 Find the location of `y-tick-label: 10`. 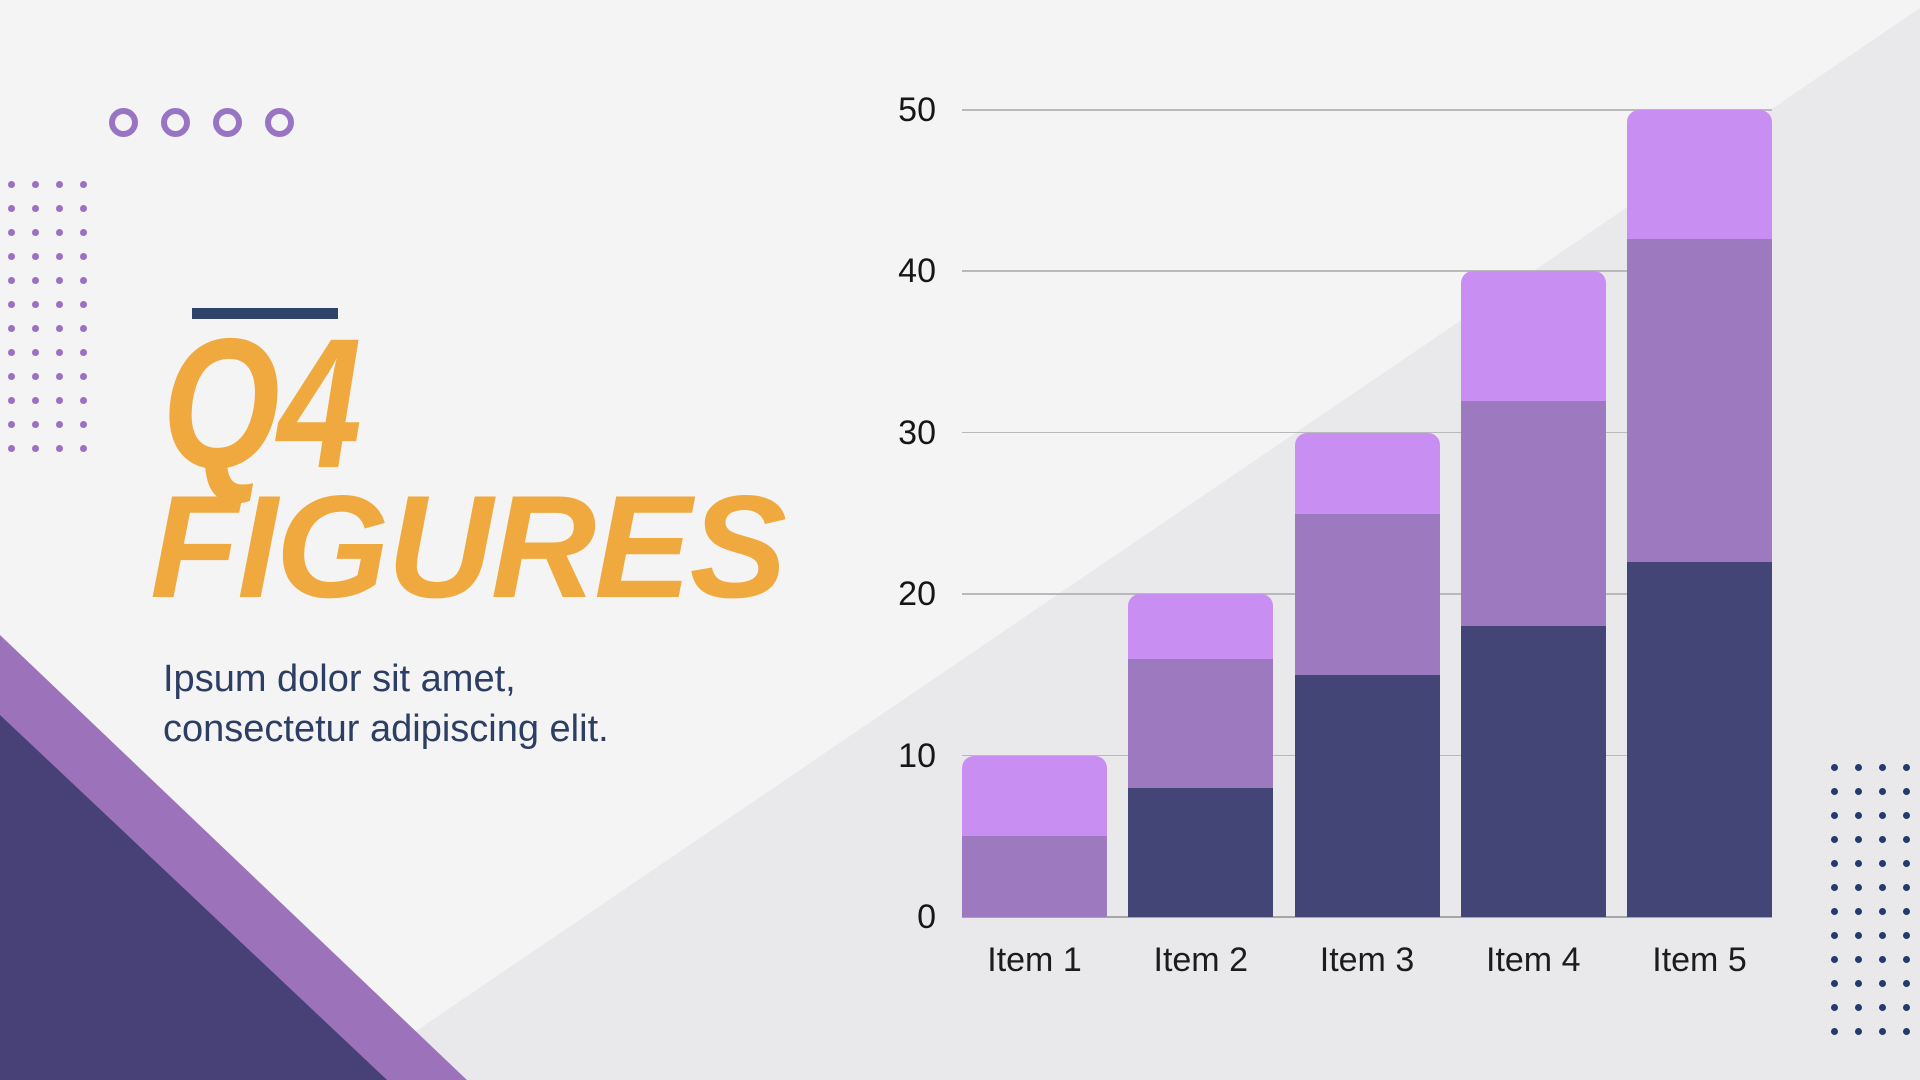

y-tick-label: 10 is located at coordinates (917, 755).